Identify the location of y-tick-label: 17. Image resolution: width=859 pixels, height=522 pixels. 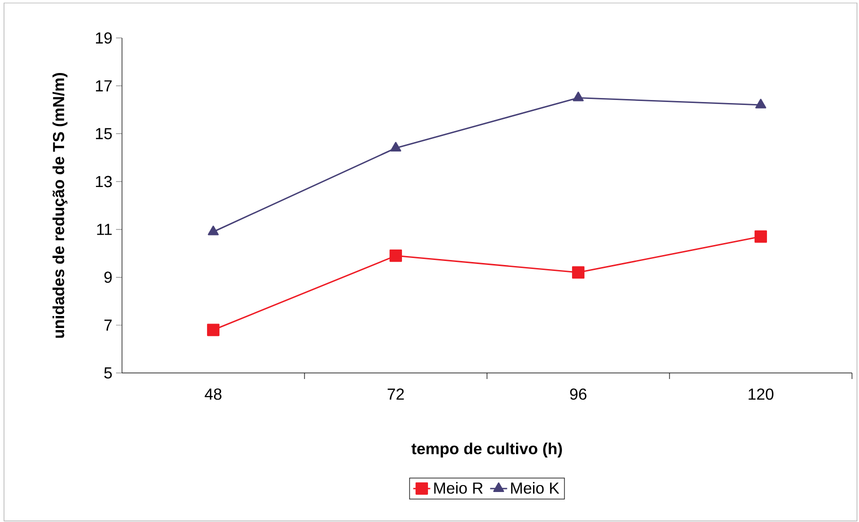
(104, 86).